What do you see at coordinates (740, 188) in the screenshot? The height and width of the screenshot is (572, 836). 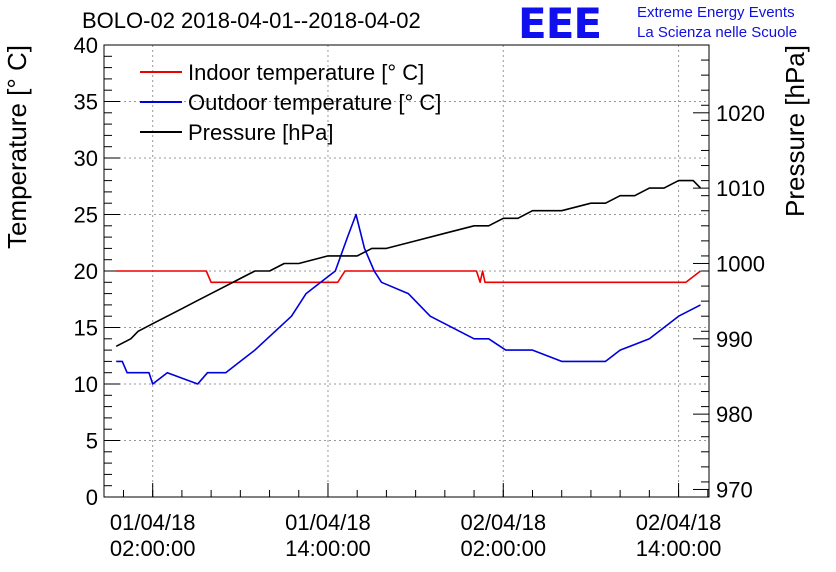 I see `y2-tick-label: 1010` at bounding box center [740, 188].